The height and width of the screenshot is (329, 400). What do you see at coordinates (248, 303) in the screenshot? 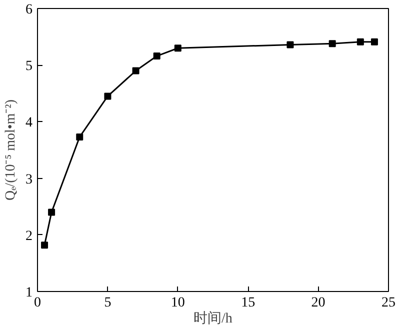
I see `x-tick-label: 15` at bounding box center [248, 303].